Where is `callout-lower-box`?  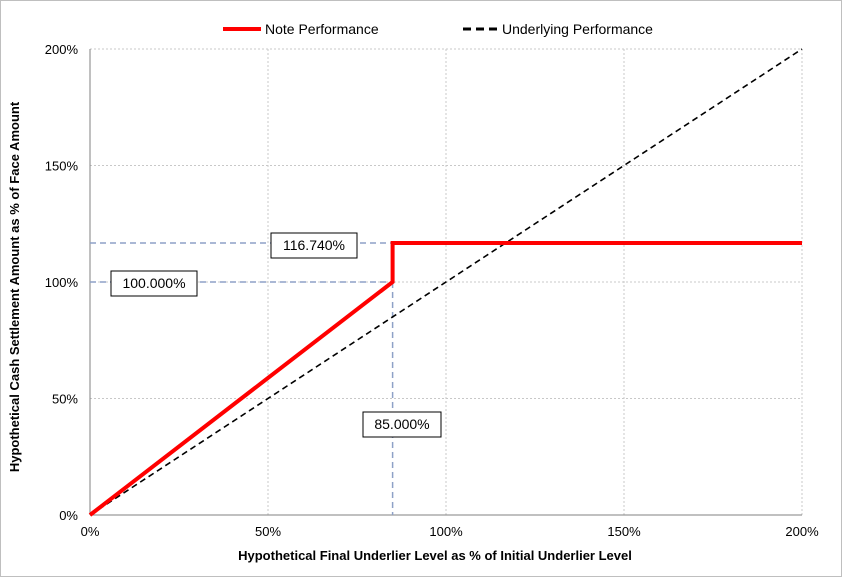 callout-lower-box is located at coordinates (154, 283).